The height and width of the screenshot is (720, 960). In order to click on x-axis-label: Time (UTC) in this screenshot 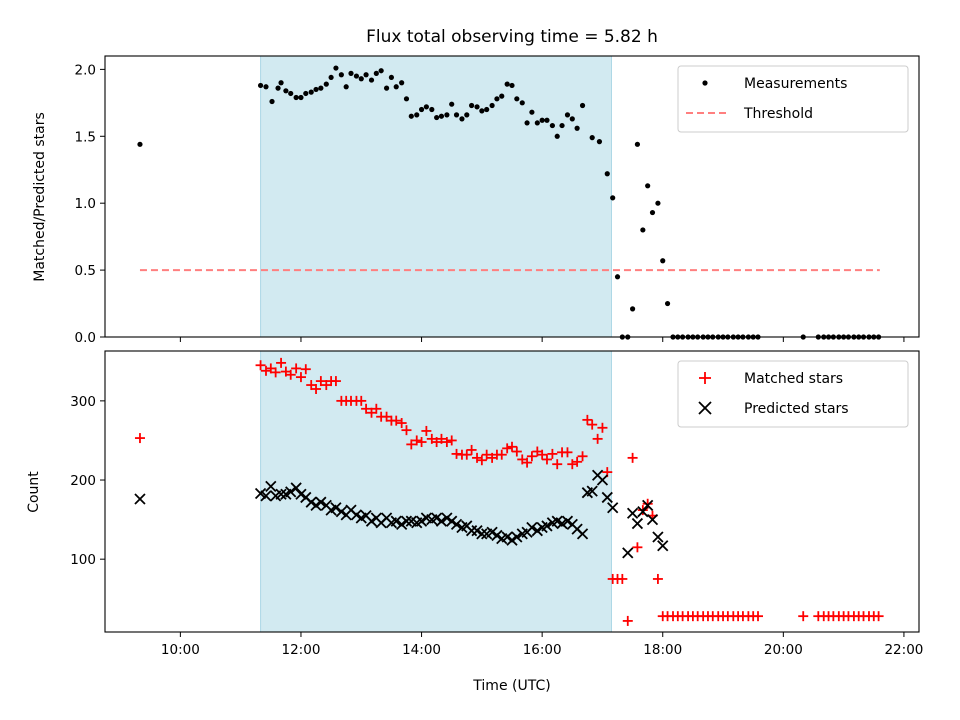, I will do `click(511, 686)`.